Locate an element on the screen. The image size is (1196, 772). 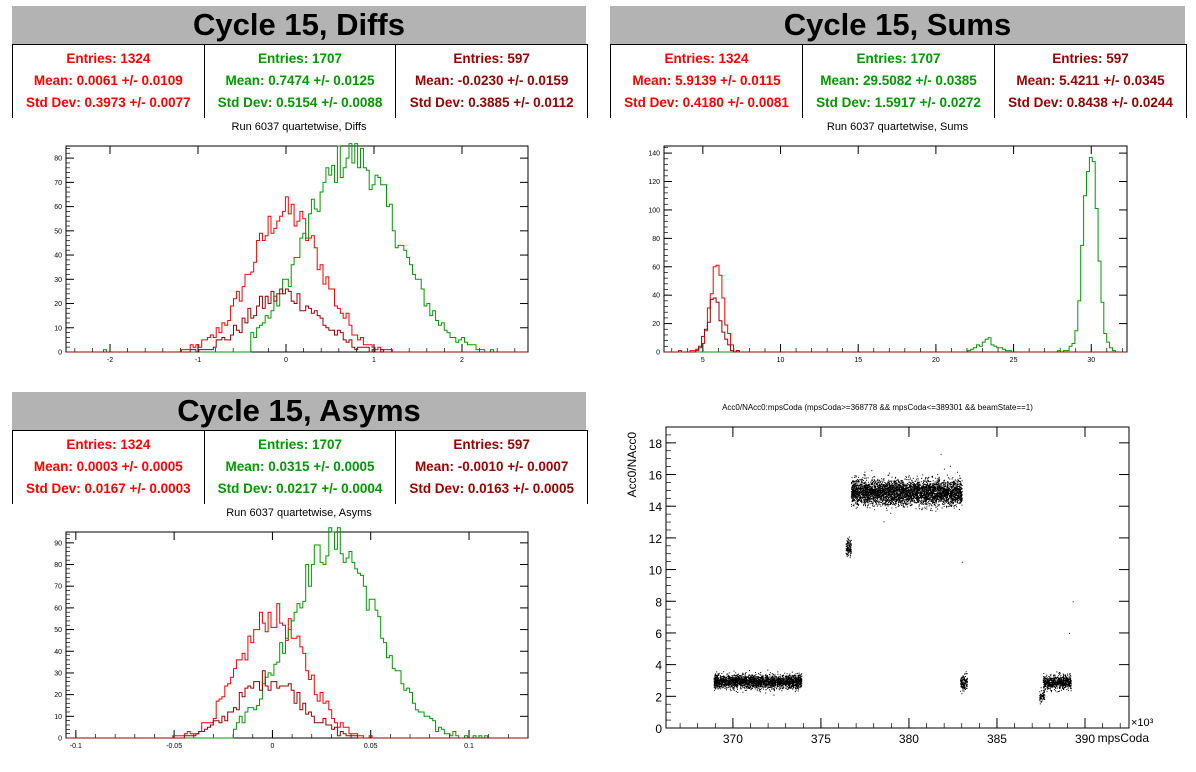
diffs-ytick-label: 70 is located at coordinates (58, 183).